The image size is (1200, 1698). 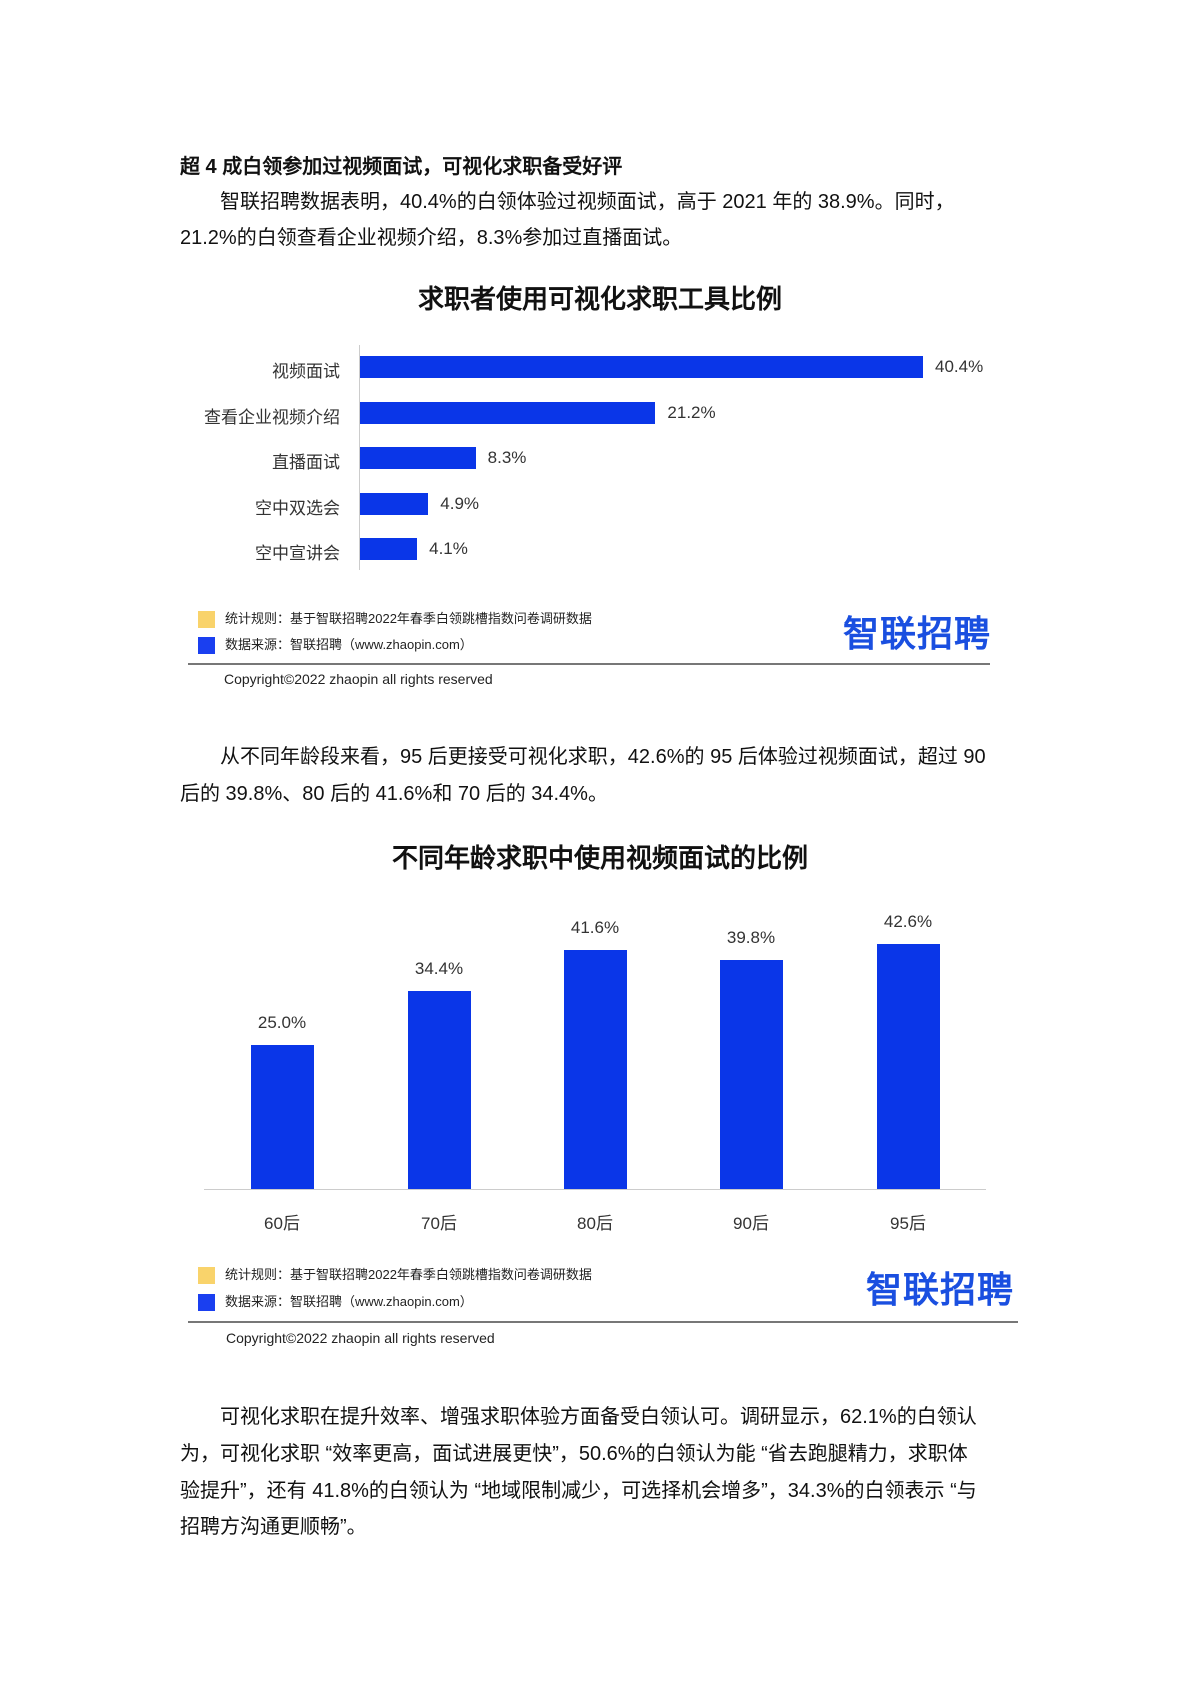 What do you see at coordinates (439, 969) in the screenshot?
I see `value-label: 34.4%` at bounding box center [439, 969].